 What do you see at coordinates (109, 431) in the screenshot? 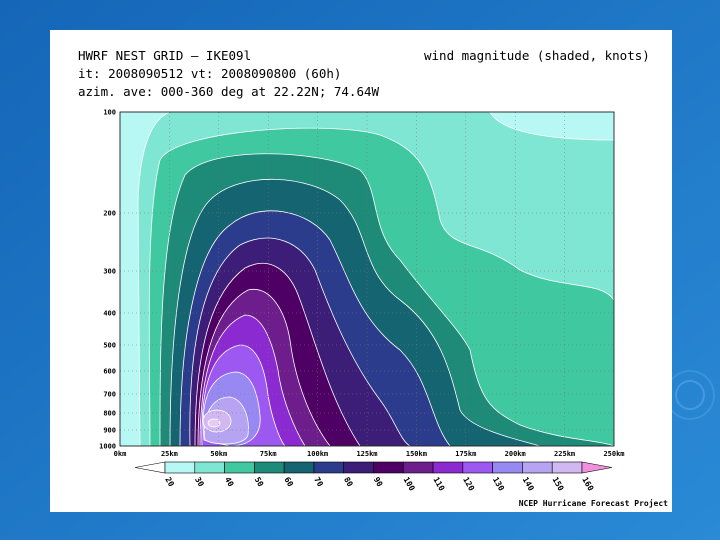
I see `y-tick-label: 900` at bounding box center [109, 431].